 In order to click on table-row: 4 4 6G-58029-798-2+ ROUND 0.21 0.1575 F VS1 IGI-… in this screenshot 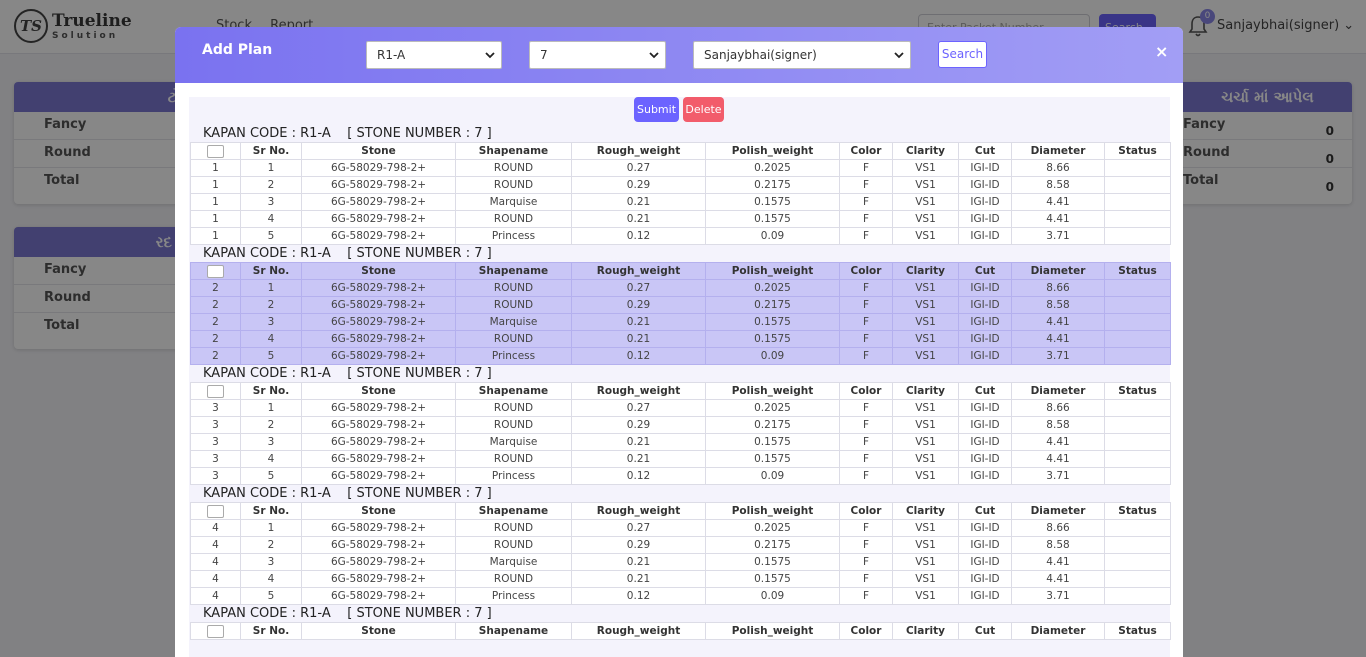, I will do `click(680, 579)`.